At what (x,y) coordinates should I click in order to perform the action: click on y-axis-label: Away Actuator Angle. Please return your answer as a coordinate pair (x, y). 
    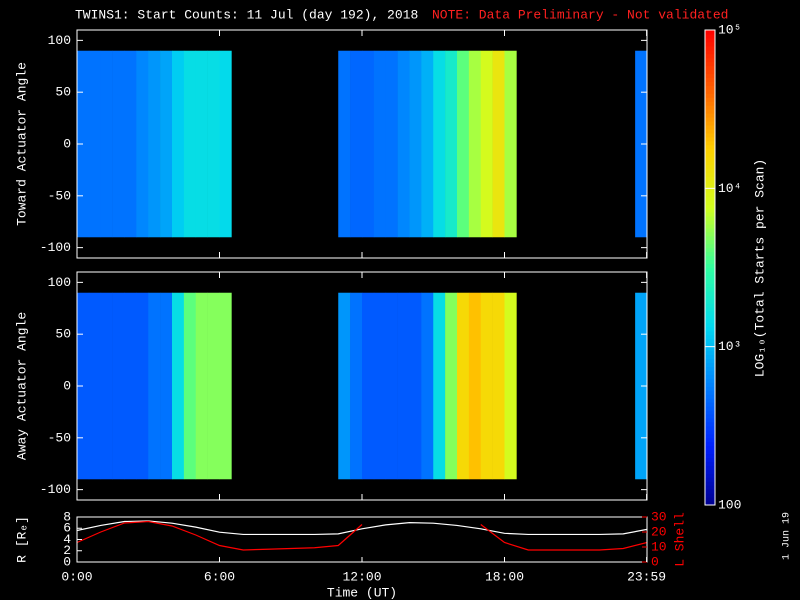
    Looking at the image, I should click on (21, 386).